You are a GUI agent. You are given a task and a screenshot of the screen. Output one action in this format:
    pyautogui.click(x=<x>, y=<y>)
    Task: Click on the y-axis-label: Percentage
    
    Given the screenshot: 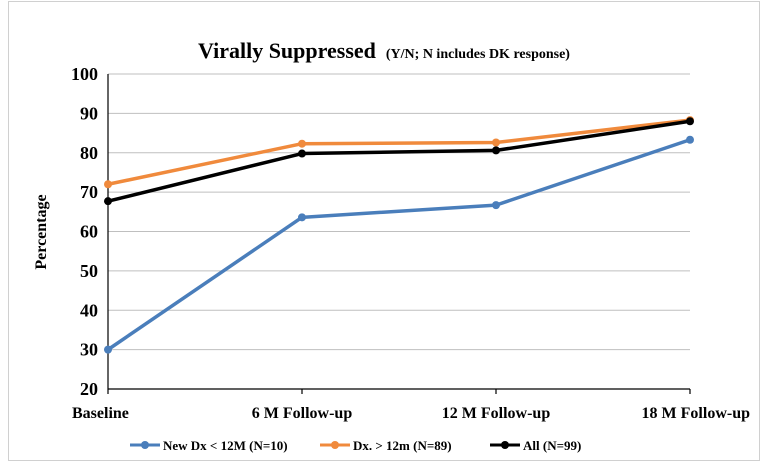 What is the action you would take?
    pyautogui.click(x=41, y=231)
    